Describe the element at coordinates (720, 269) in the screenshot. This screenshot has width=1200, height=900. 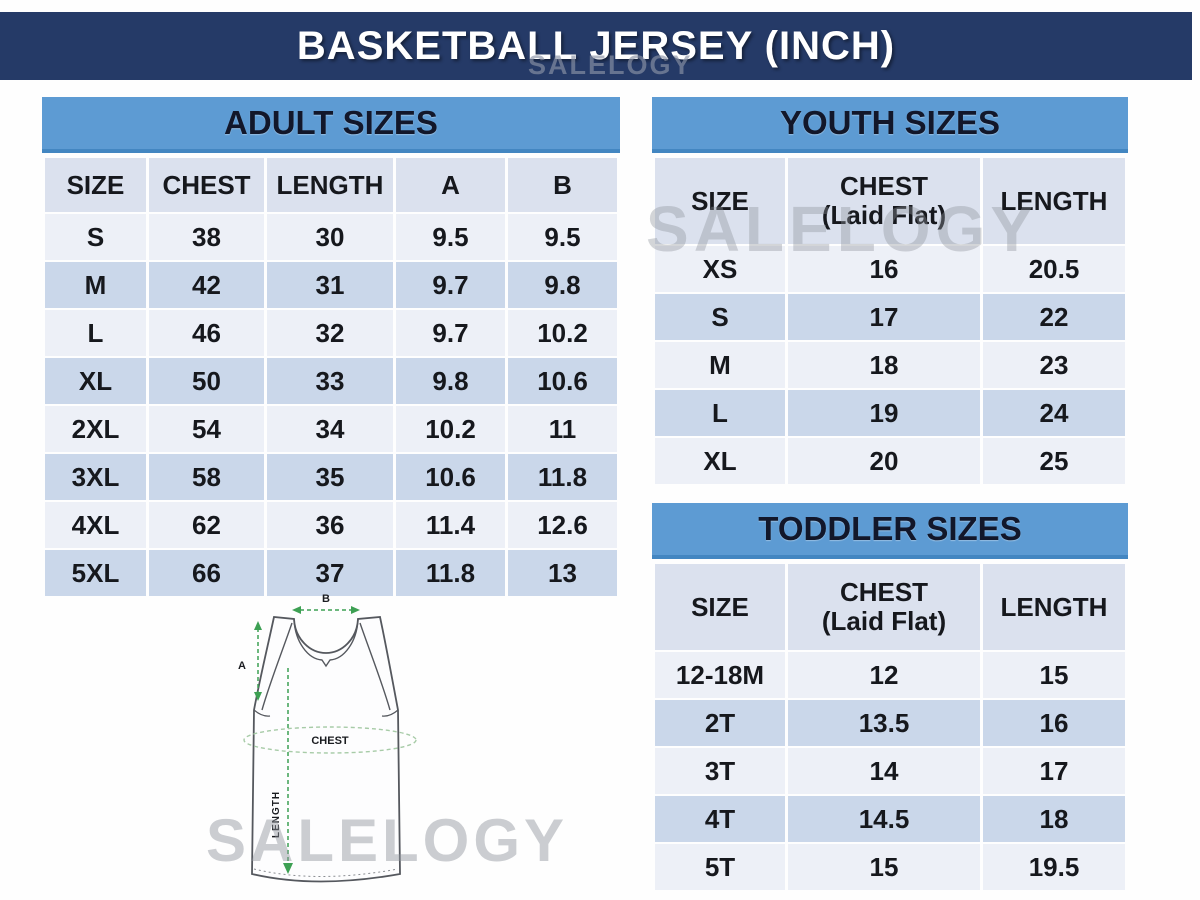
I see `cell: XS` at that location.